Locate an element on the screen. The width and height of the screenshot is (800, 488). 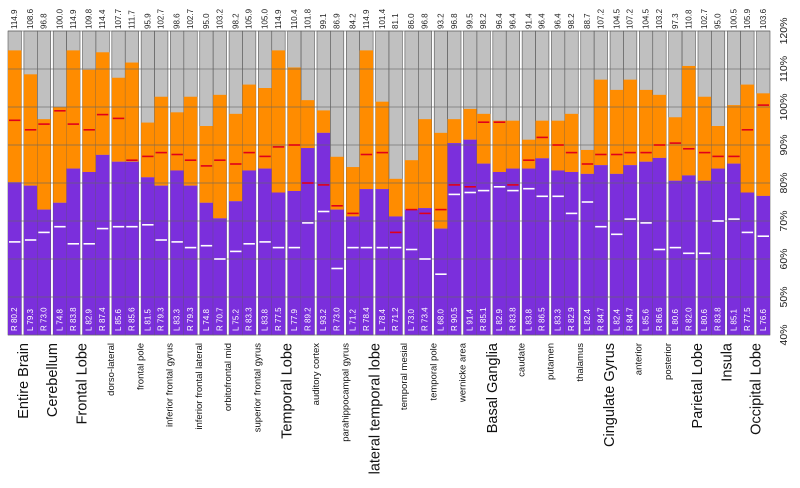
bar-range-posterior-L is located at coordinates (675, 149).